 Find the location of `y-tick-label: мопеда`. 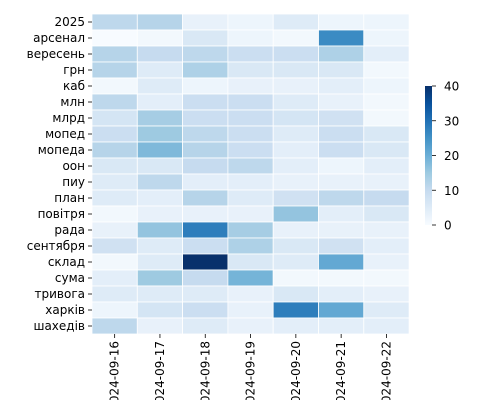

y-tick-label: мопеда is located at coordinates (61, 150).